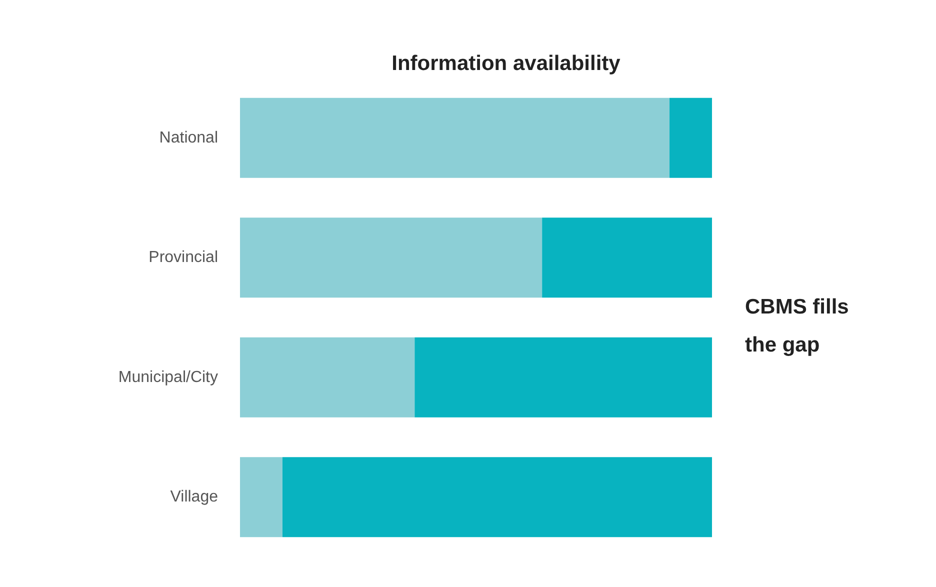 This screenshot has height=587, width=936. Describe the element at coordinates (194, 497) in the screenshot. I see `y-tick-label: Village` at that location.